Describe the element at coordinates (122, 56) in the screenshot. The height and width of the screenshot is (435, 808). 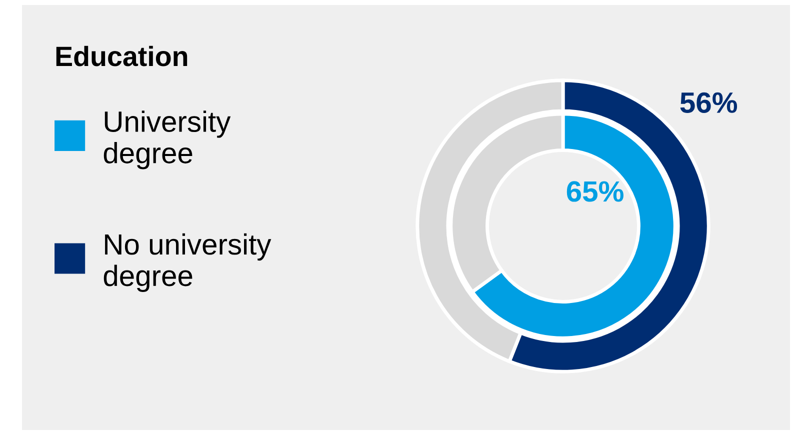
I see `legend-title: Education` at that location.